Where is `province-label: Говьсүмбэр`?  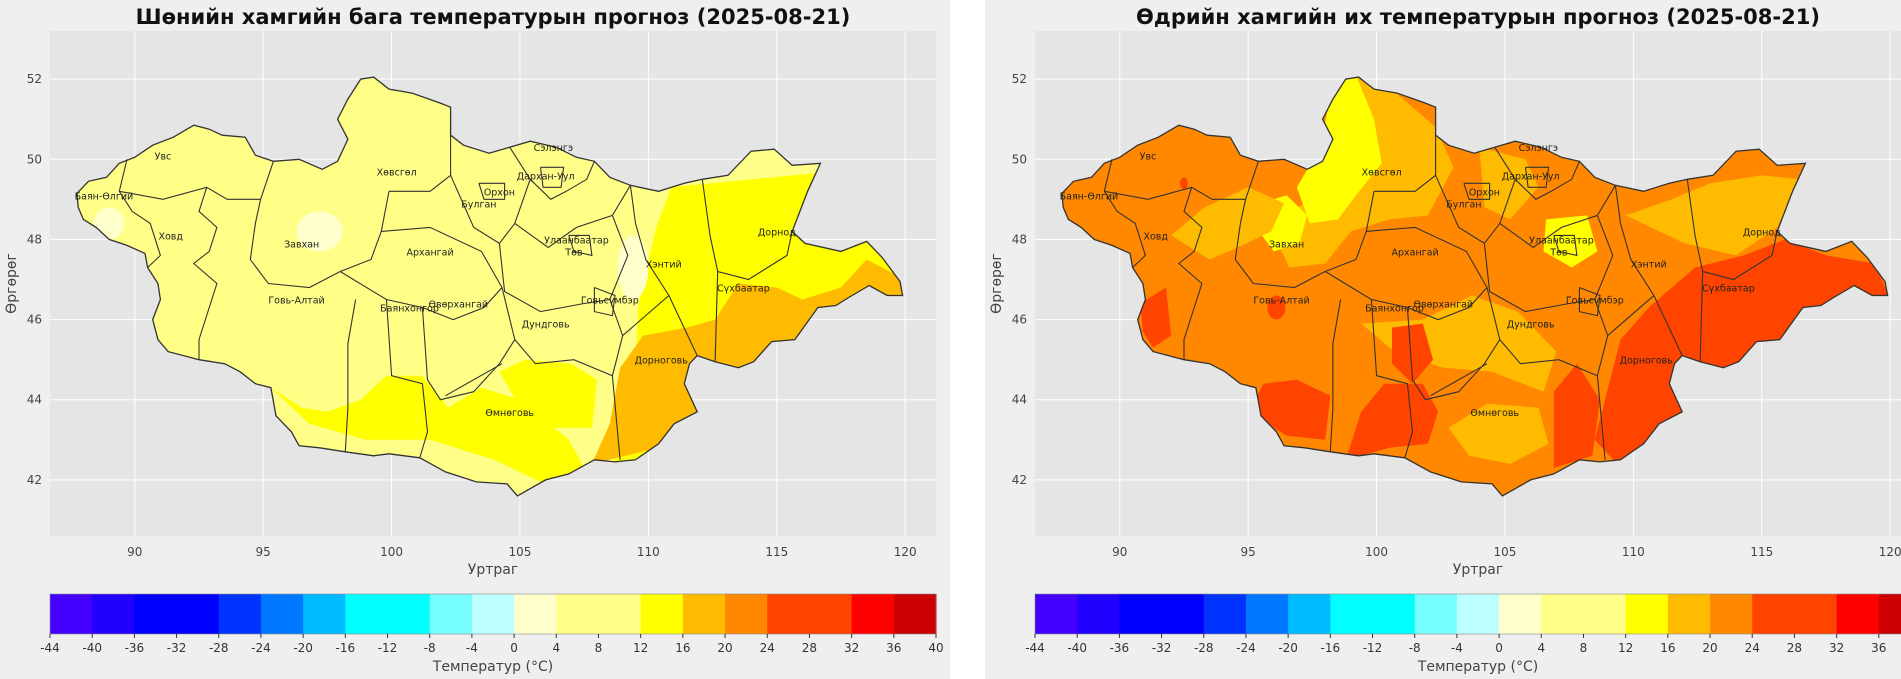 province-label: Говьсүмбэр is located at coordinates (1595, 301).